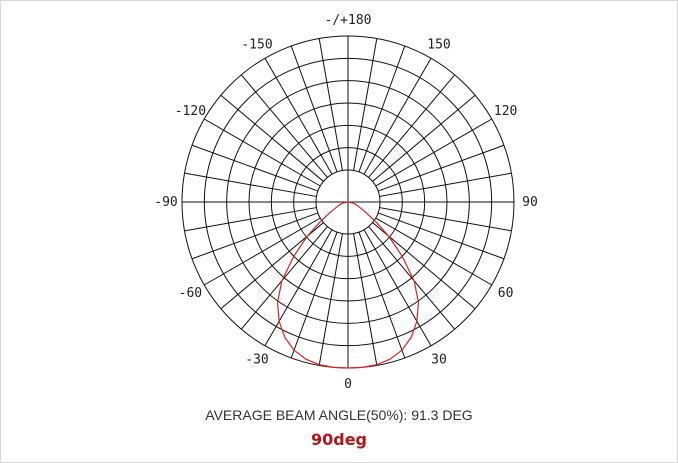 The image size is (678, 463). Describe the element at coordinates (530, 202) in the screenshot. I see `angle-label: 90` at that location.